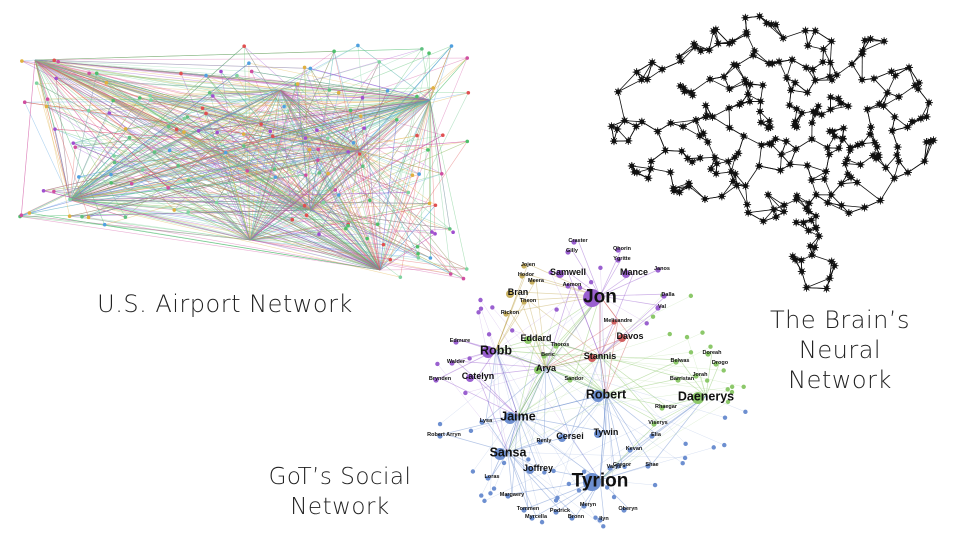  What do you see at coordinates (628, 509) in the screenshot?
I see `got-character-label: Oberyn` at bounding box center [628, 509].